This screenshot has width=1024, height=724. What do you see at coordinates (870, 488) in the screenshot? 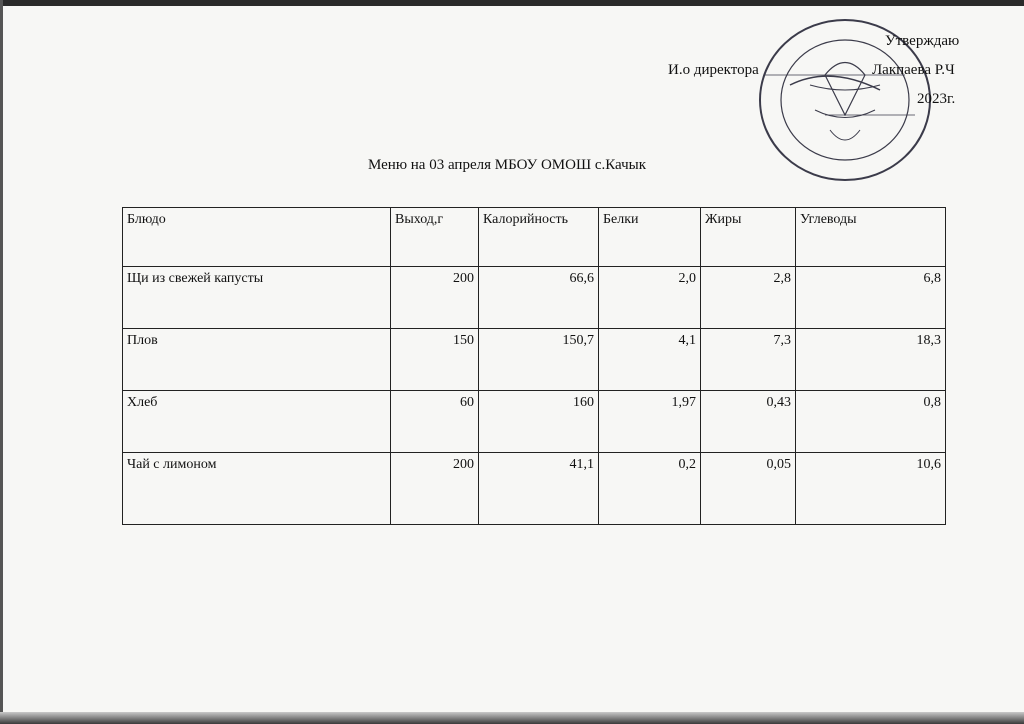
I see `carbs-cell: 10,6` at bounding box center [870, 488].